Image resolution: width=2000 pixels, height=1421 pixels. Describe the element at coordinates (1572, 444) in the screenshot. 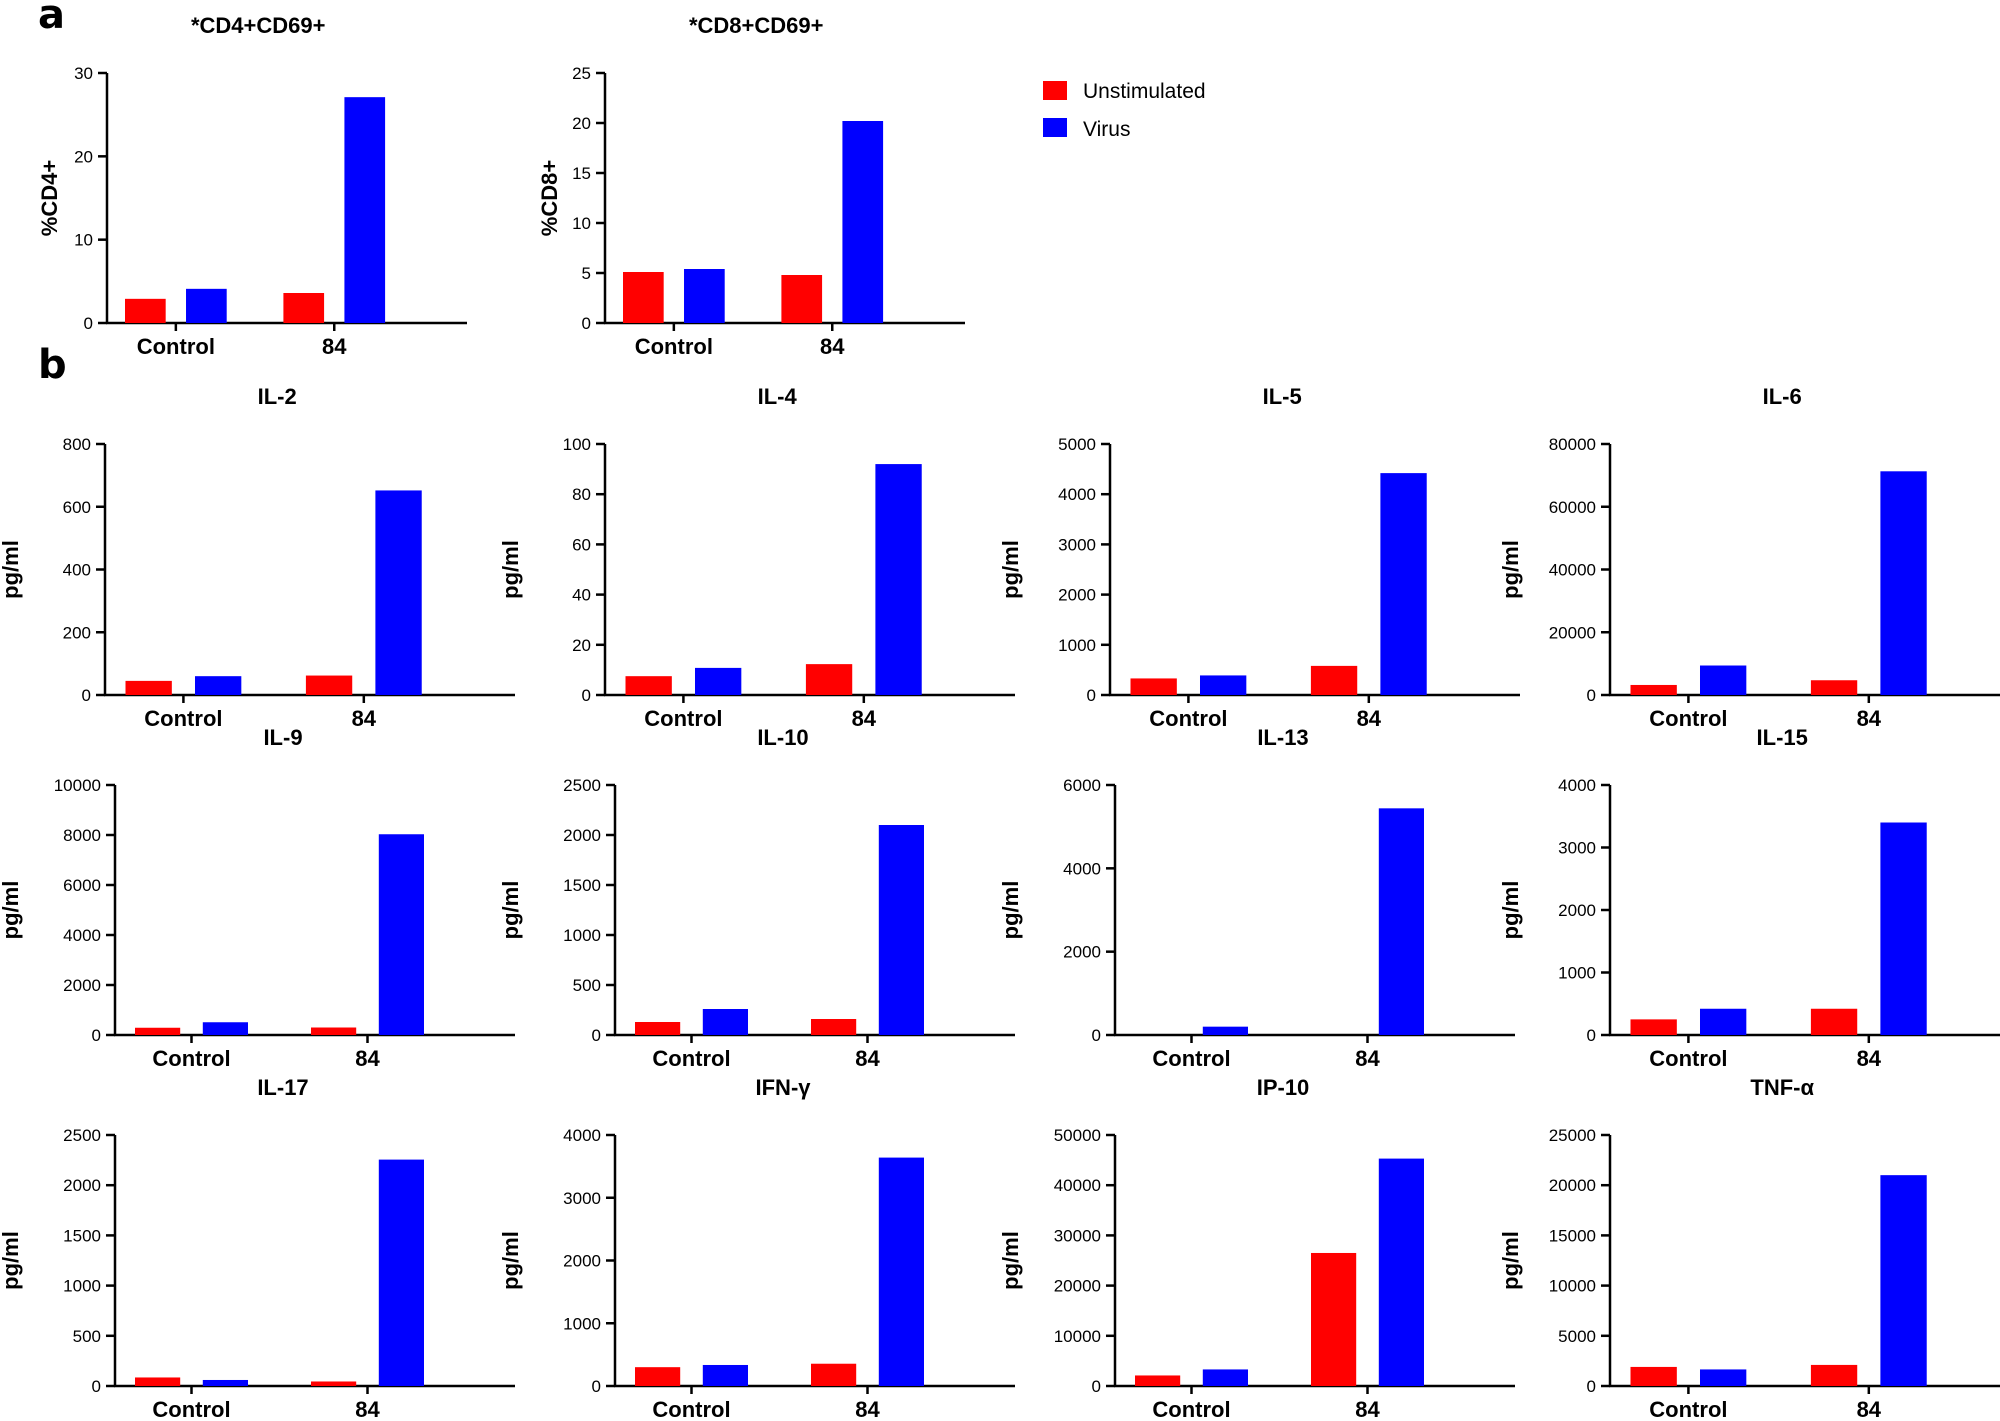

I see `y-tick-label: 80000` at that location.